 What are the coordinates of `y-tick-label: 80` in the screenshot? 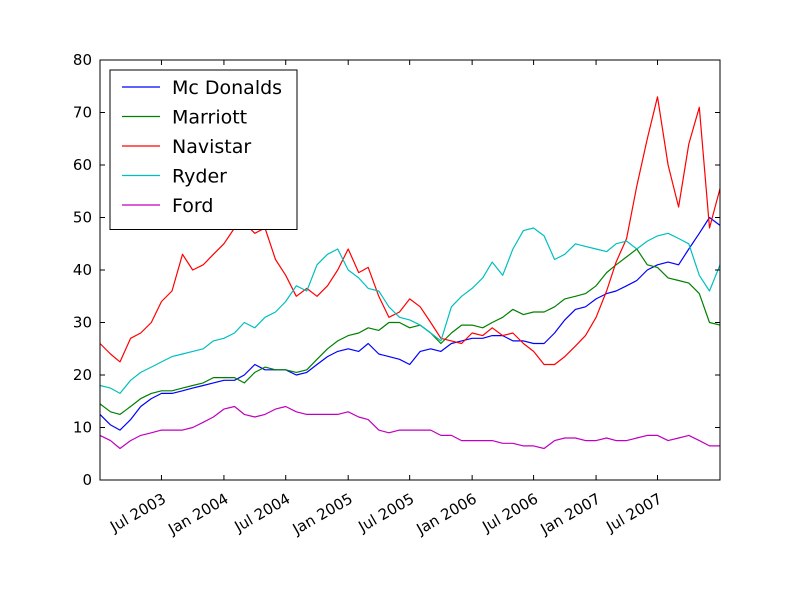 It's located at (82, 60).